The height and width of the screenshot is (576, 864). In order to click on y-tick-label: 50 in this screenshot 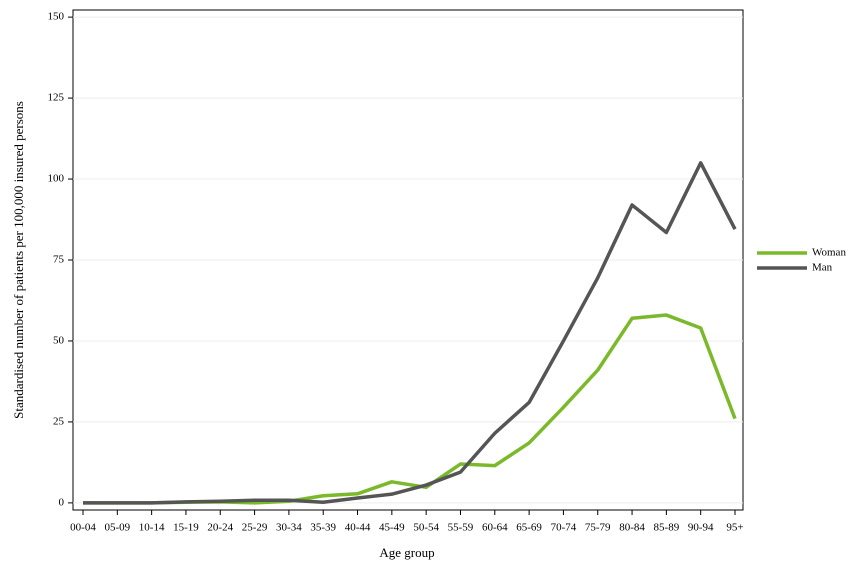, I will do `click(59, 340)`.